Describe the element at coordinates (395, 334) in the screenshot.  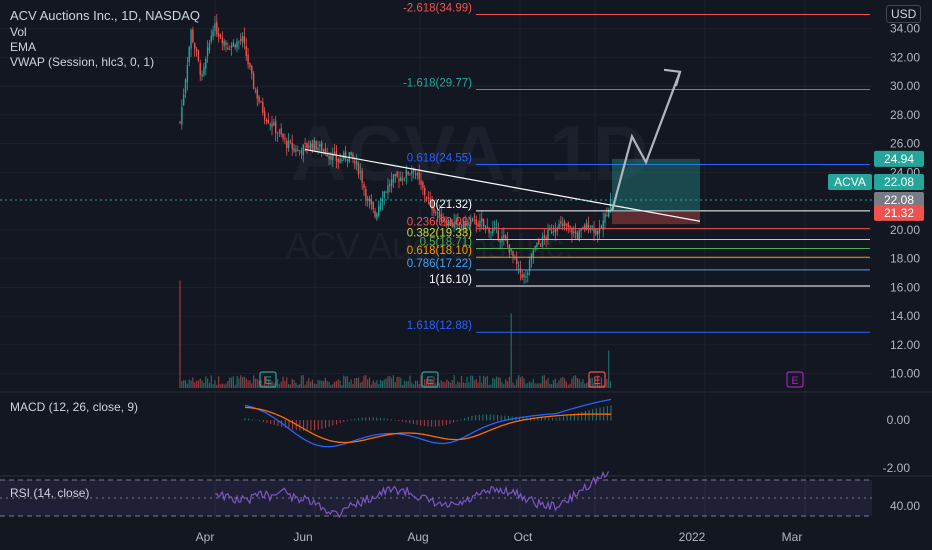
I see `volume-bars` at that location.